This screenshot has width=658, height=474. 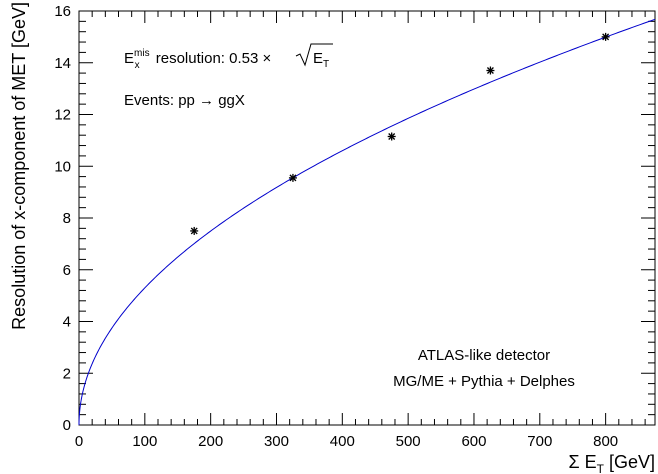 I want to click on events-annotation: Events: pp → ggX, so click(x=184, y=100).